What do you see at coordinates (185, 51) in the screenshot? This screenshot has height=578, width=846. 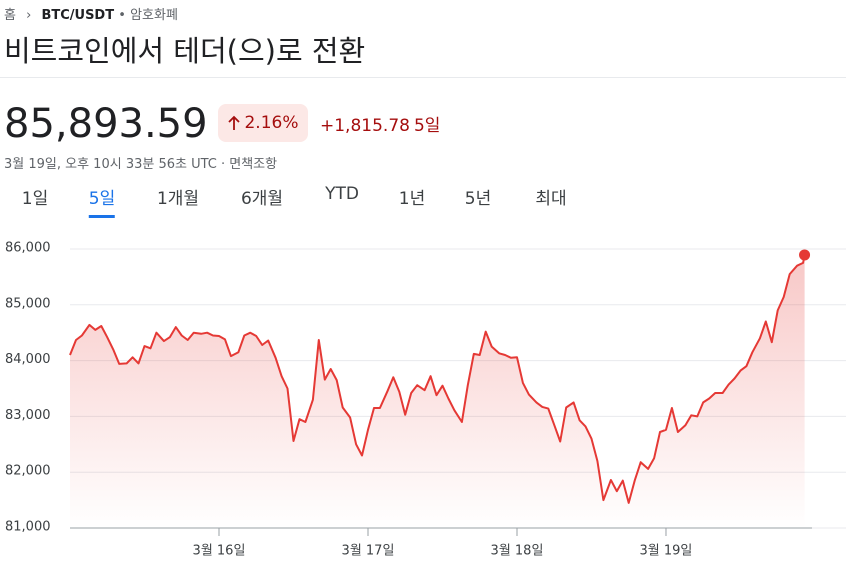 I see `page-title: 비트코인에서 테더(으)로 전환` at bounding box center [185, 51].